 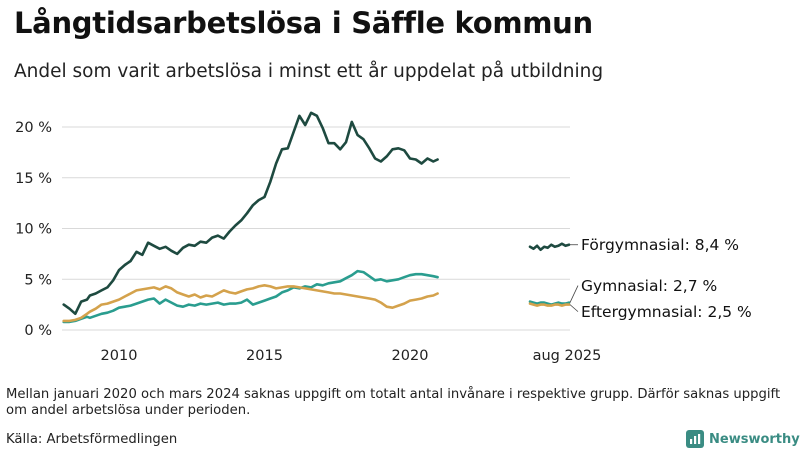 I want to click on y-tick-label: 5 %, so click(x=38, y=280).